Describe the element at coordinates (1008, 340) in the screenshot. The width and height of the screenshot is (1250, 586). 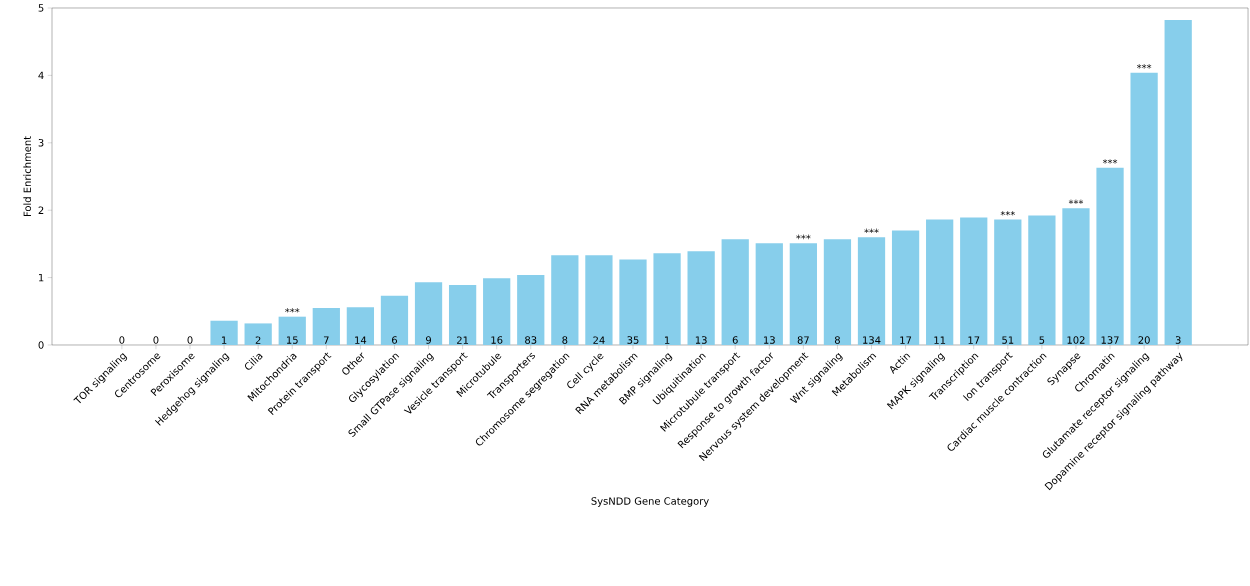
I see `annotation: 51` at that location.